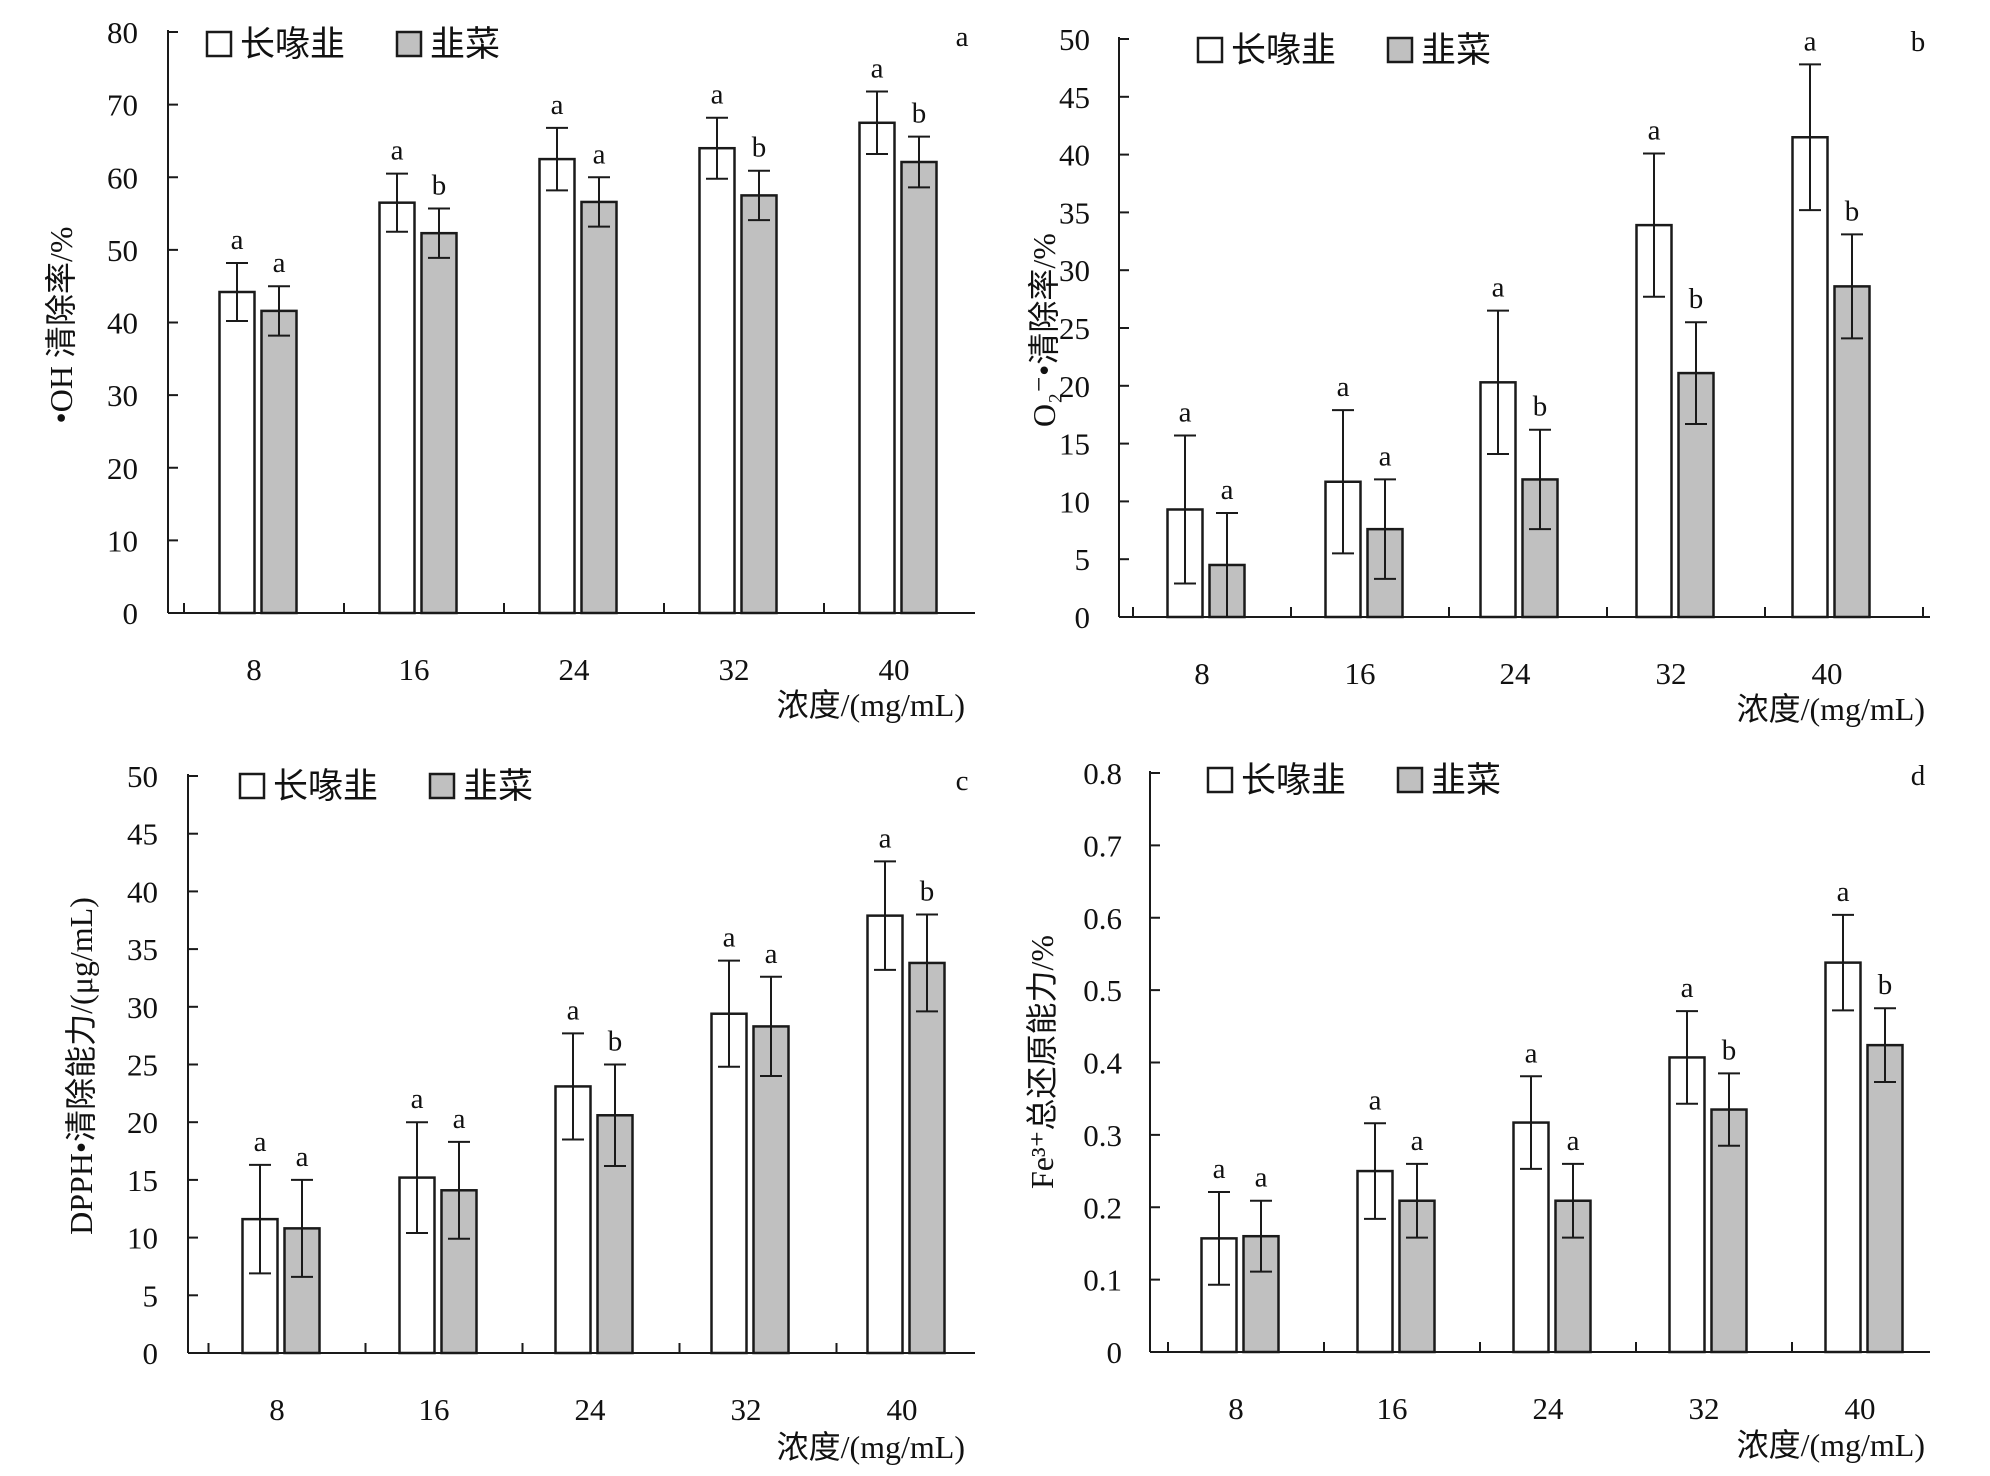 The width and height of the screenshot is (1990, 1476). I want to click on y-tick-label: 0, so click(1115, 1352).